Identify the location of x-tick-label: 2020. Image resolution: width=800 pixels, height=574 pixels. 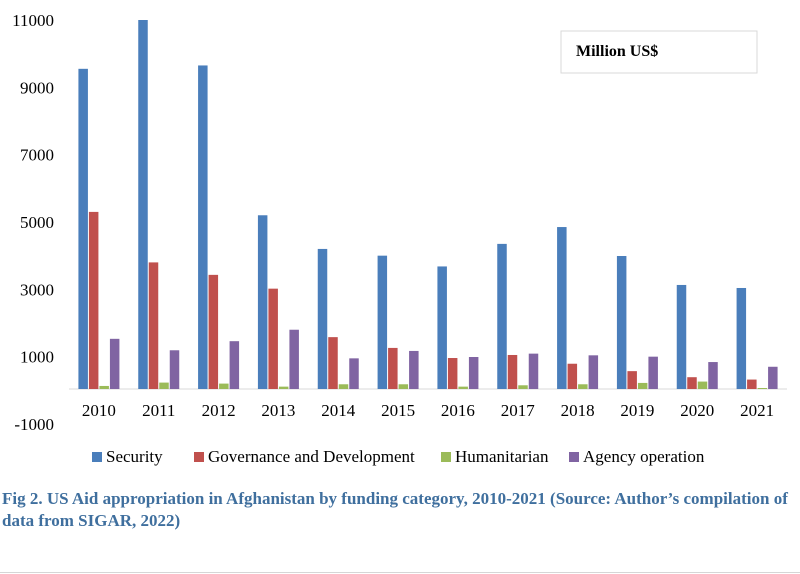
(697, 410).